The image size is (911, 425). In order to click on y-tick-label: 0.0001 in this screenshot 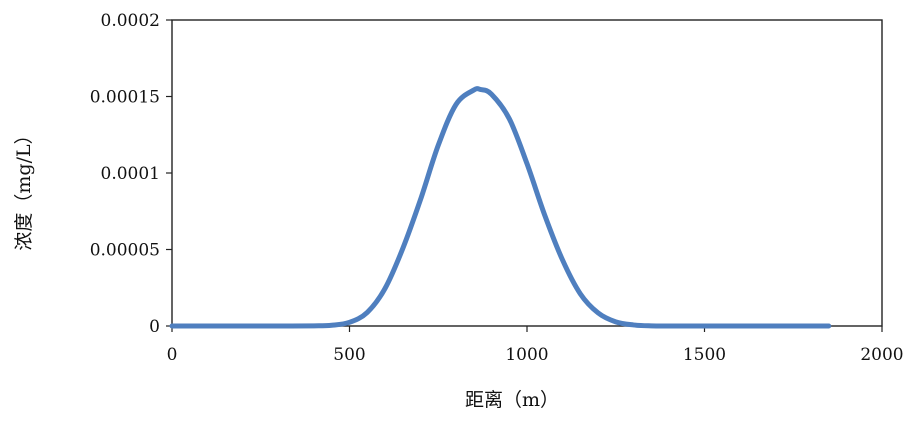, I will do `click(130, 174)`.